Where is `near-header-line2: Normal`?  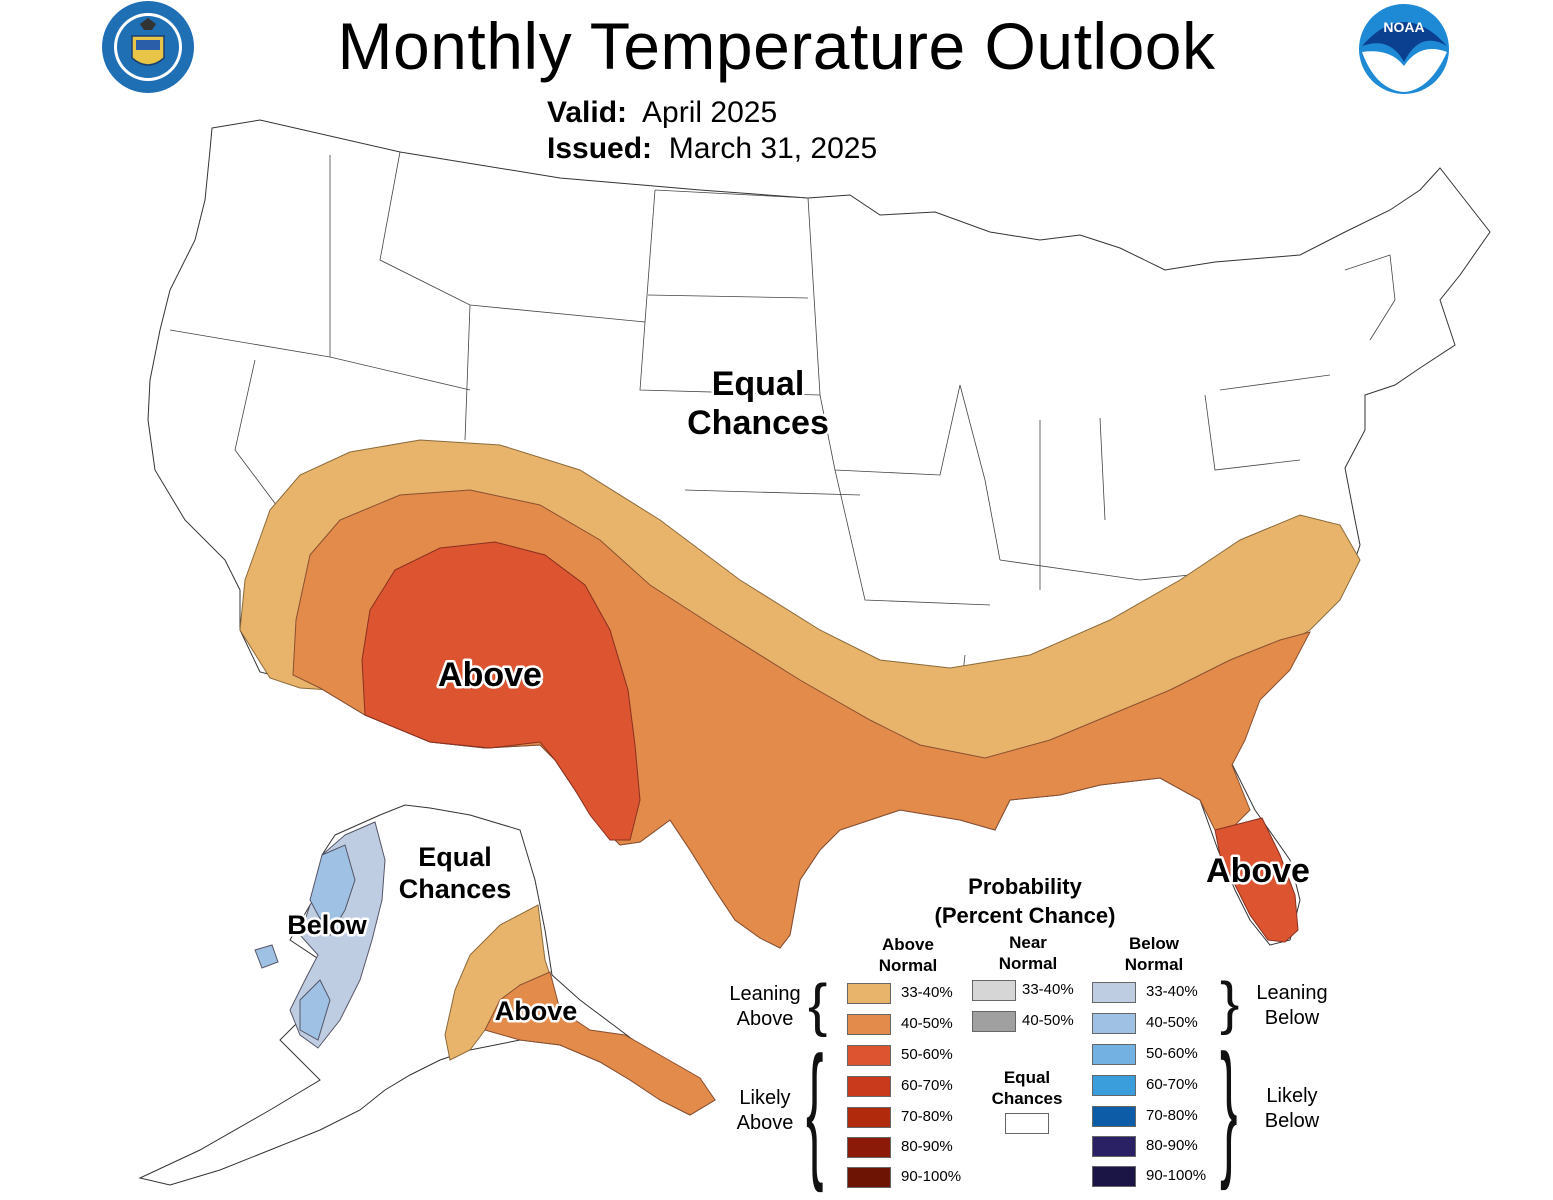
near-header-line2: Normal is located at coordinates (1028, 963).